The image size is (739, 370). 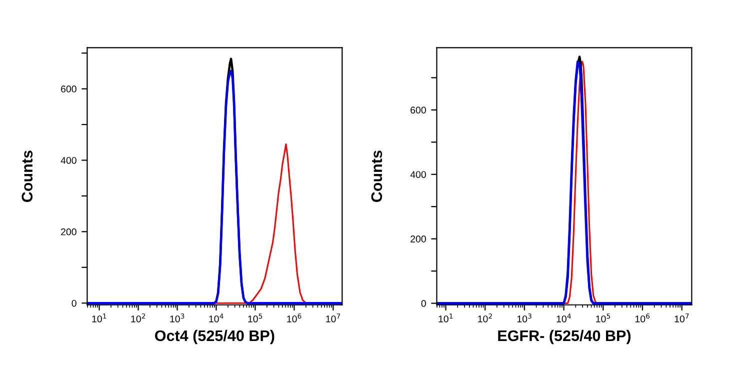 What do you see at coordinates (214, 337) in the screenshot?
I see `x-axis-title: Oct4 (525/40 BP)` at bounding box center [214, 337].